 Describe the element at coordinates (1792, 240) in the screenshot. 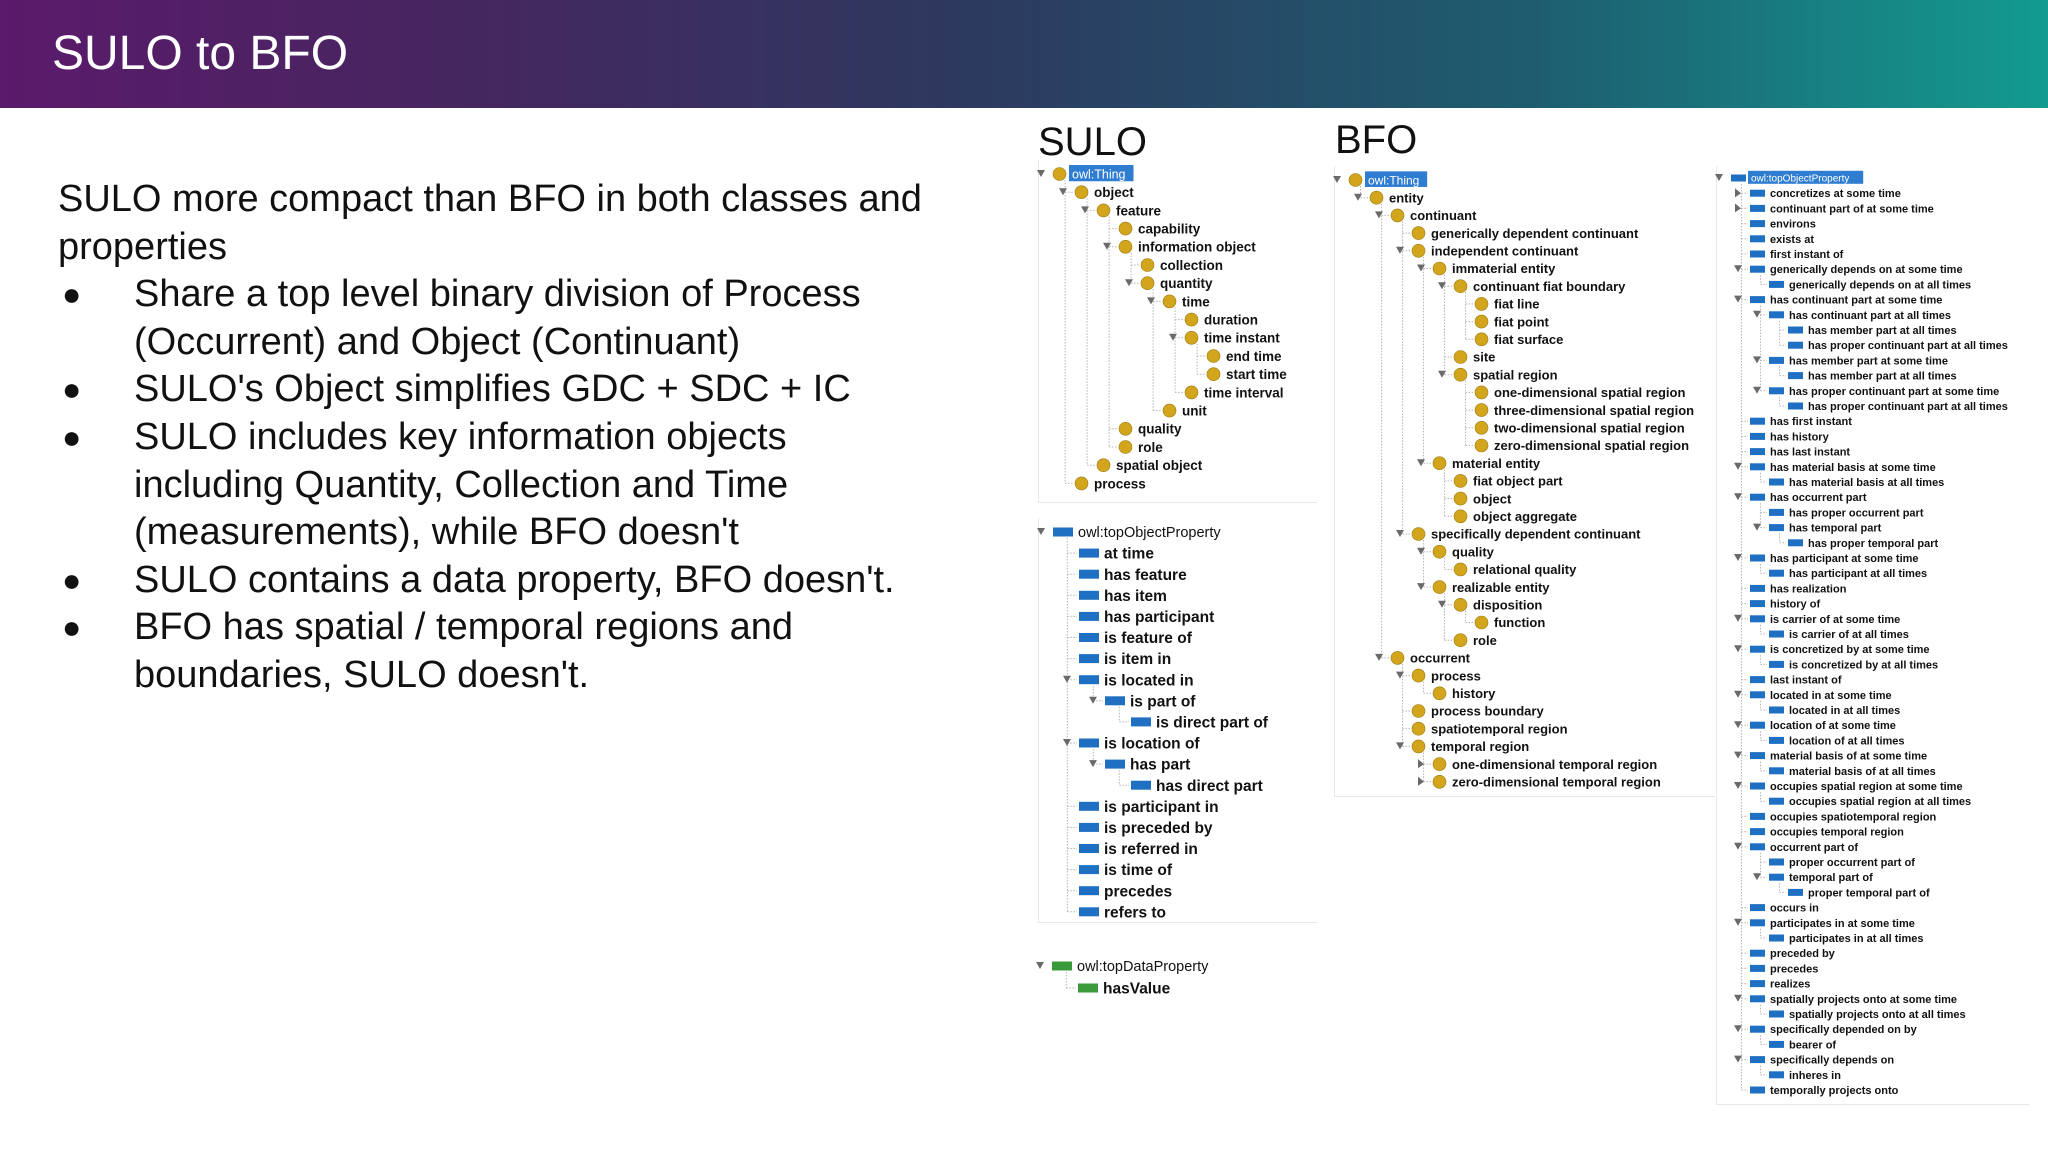

I see `tree-node-label: exists at` at that location.